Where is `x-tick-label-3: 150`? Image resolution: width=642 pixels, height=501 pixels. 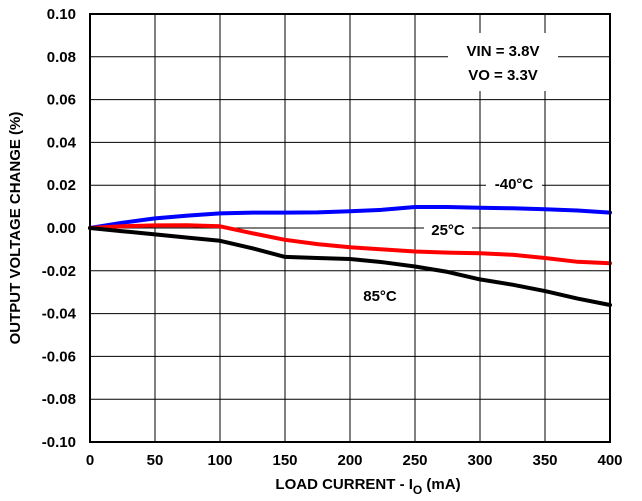
x-tick-label-3: 150 is located at coordinates (284, 460).